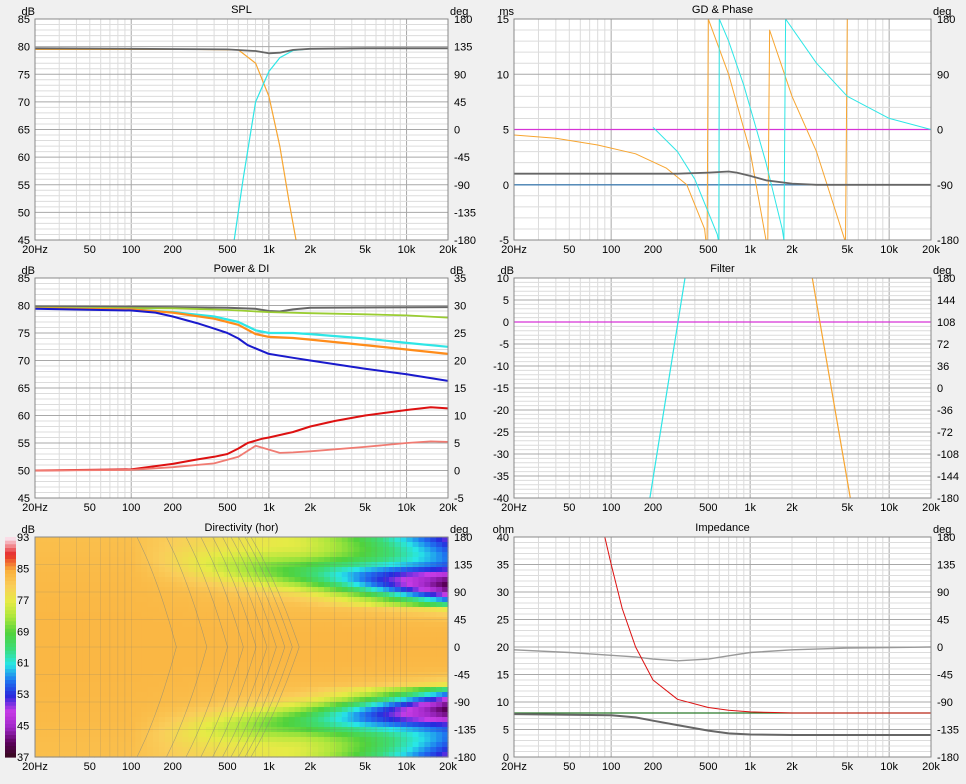 This screenshot has height=784, width=966. I want to click on y-tick-label: 15, so click(503, 676).